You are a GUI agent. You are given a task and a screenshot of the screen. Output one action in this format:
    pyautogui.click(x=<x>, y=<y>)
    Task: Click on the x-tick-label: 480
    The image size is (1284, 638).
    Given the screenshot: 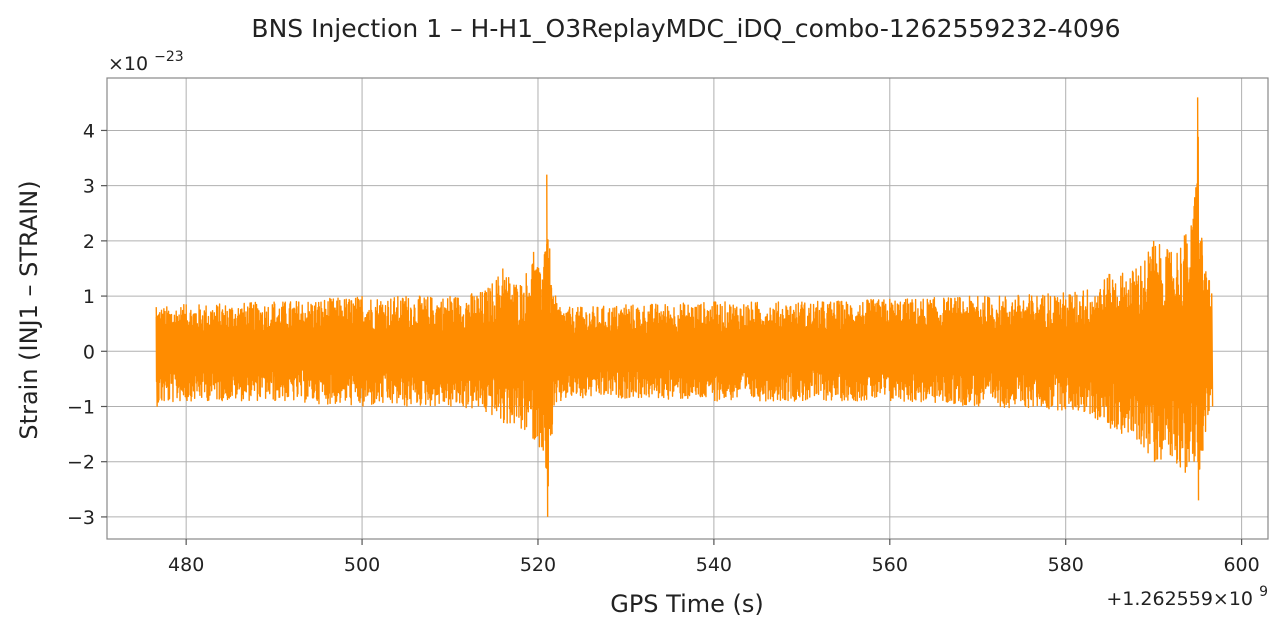 What is the action you would take?
    pyautogui.click(x=186, y=565)
    